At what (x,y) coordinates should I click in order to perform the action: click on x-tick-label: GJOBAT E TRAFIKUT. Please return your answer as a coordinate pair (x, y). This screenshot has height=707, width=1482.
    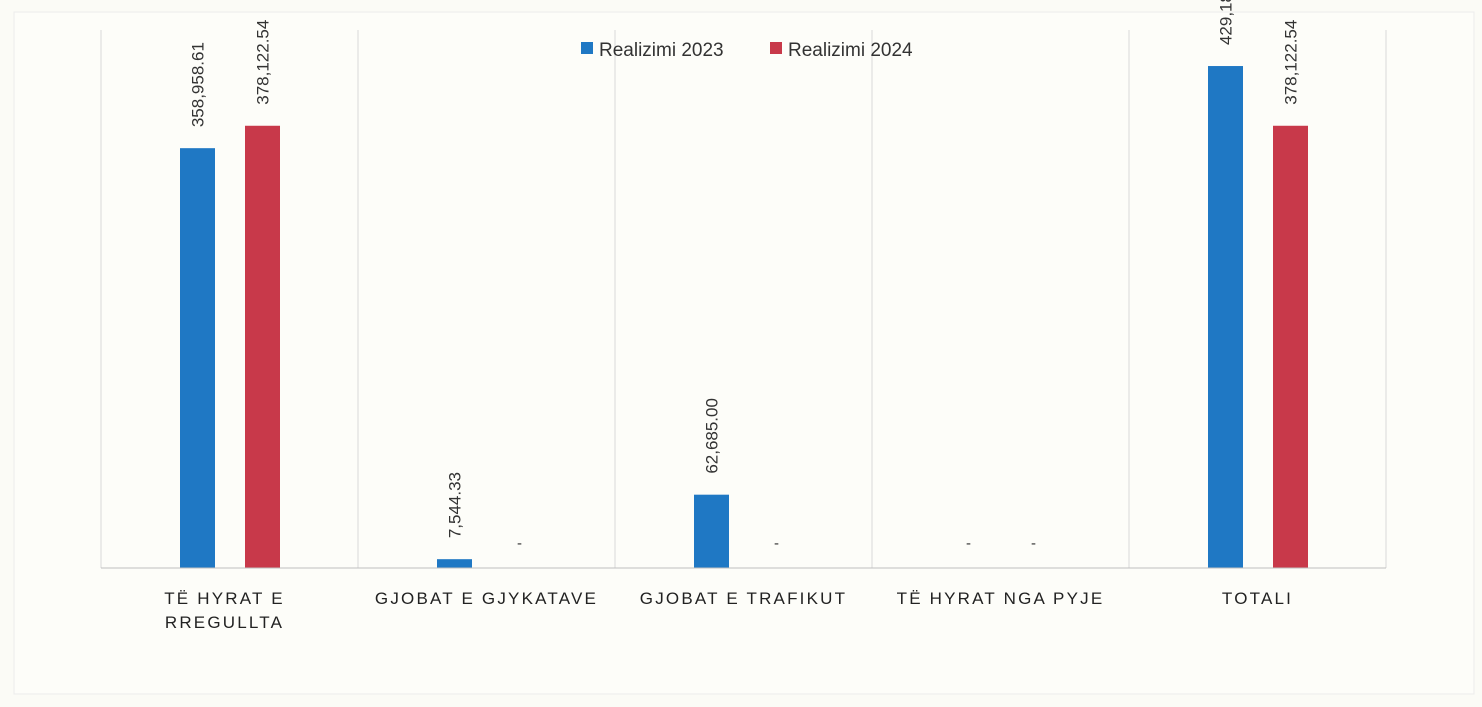
    Looking at the image, I should click on (743, 598).